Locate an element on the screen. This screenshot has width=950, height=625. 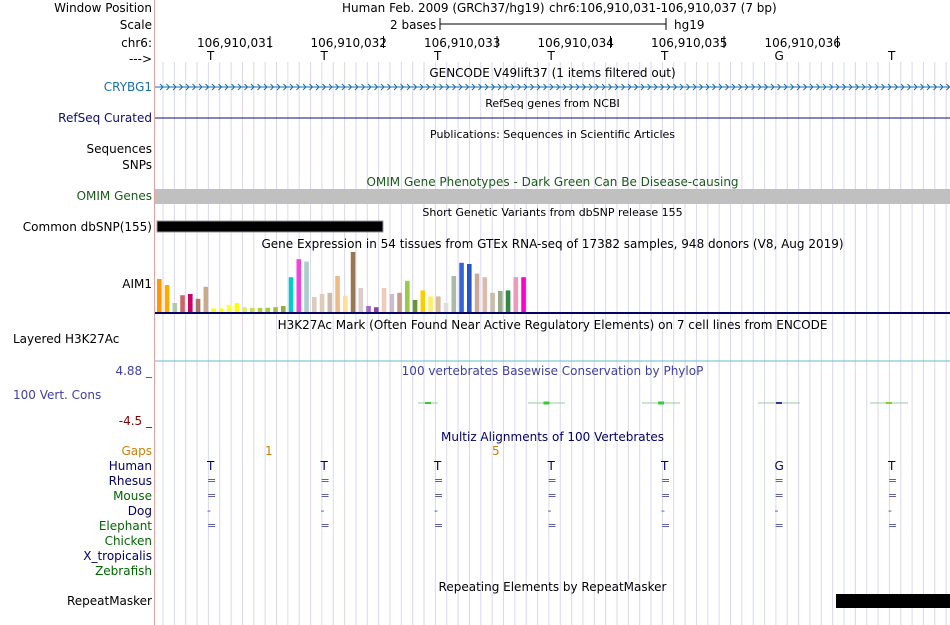
phylop-track-label: 100 Vert. Cons is located at coordinates (57, 395).